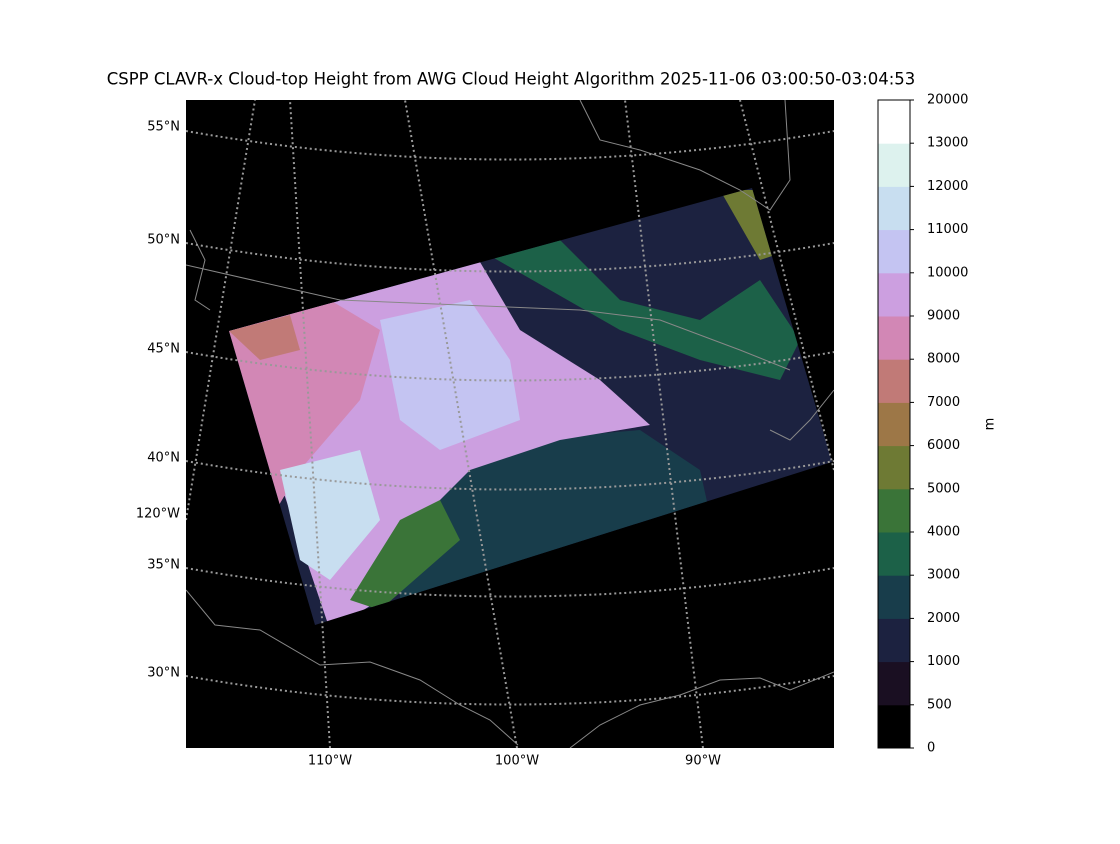  I want to click on colorbar-tick-label: 12000, so click(947, 186).